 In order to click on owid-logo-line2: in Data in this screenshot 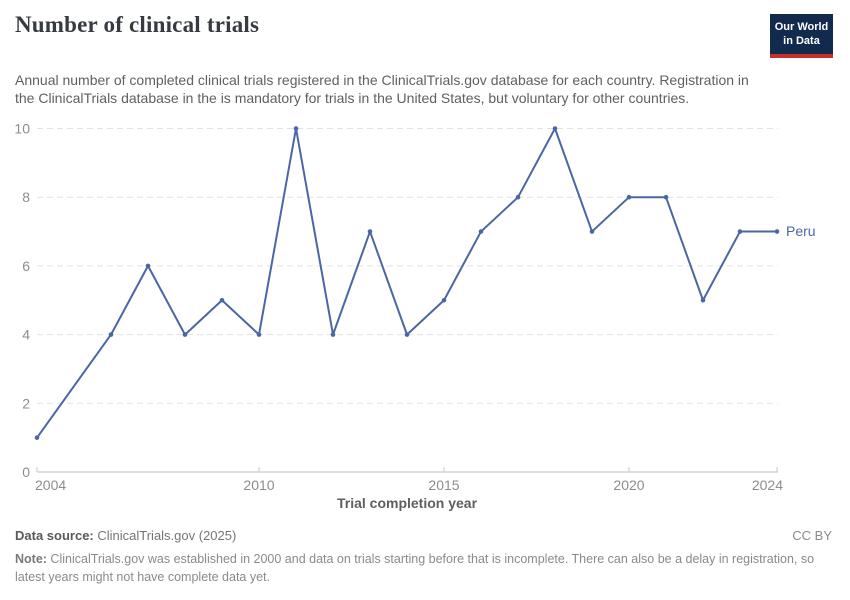, I will do `click(801, 41)`.